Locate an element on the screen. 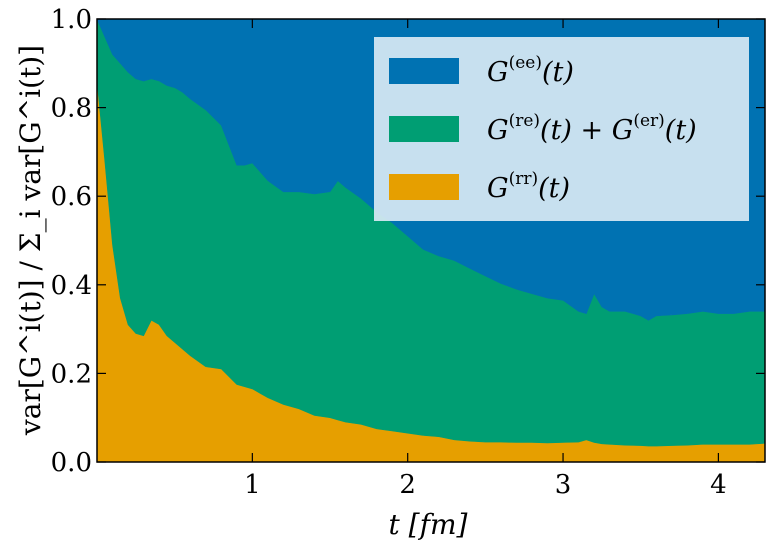 The height and width of the screenshot is (545, 773). y-axis-label: var[G^i(t)] / Σ_i var[G^i(t)] is located at coordinates (30, 240).